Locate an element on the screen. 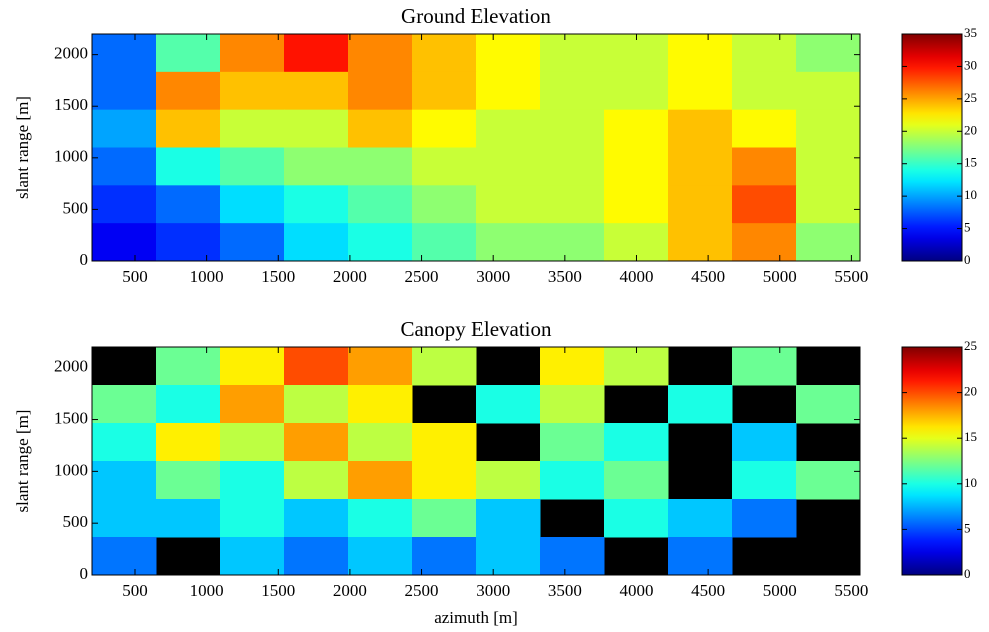  colorbar-tick-label: 15 is located at coordinates (970, 436).